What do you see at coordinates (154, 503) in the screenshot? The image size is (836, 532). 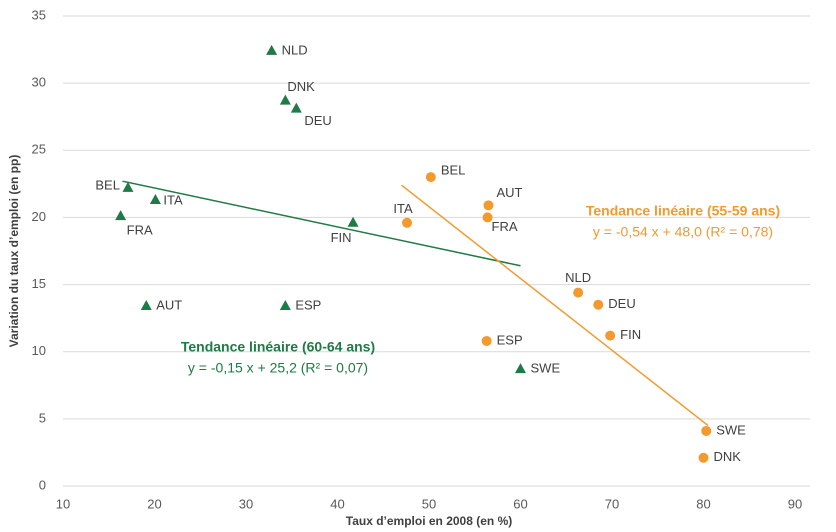 I see `x-tick-label: 20` at bounding box center [154, 503].